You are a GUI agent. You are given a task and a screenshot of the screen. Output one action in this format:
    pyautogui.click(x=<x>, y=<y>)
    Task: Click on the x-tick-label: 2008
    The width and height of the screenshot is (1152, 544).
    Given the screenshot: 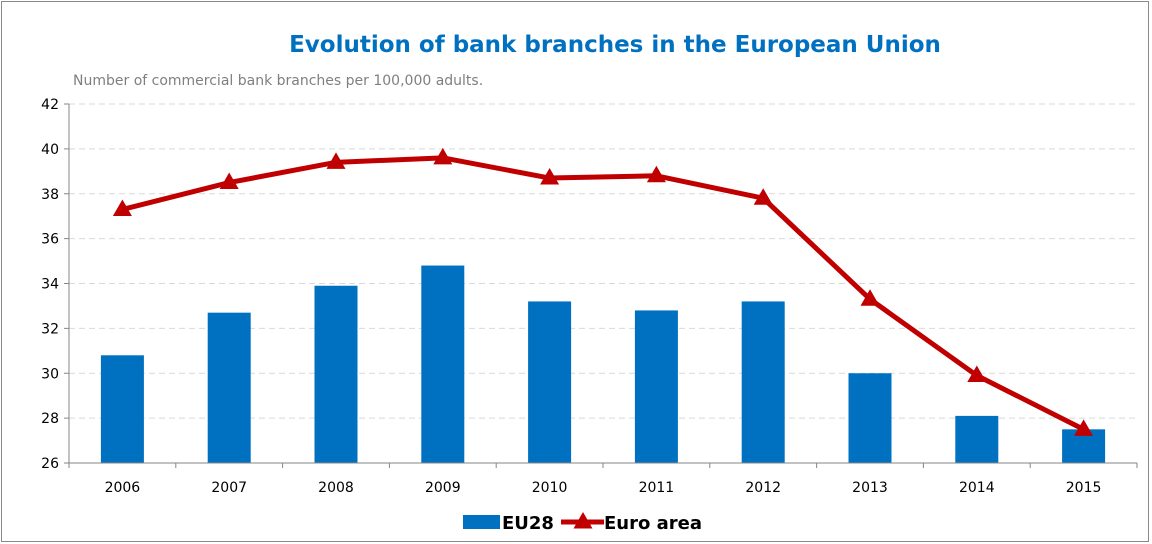 What is the action you would take?
    pyautogui.click(x=336, y=488)
    